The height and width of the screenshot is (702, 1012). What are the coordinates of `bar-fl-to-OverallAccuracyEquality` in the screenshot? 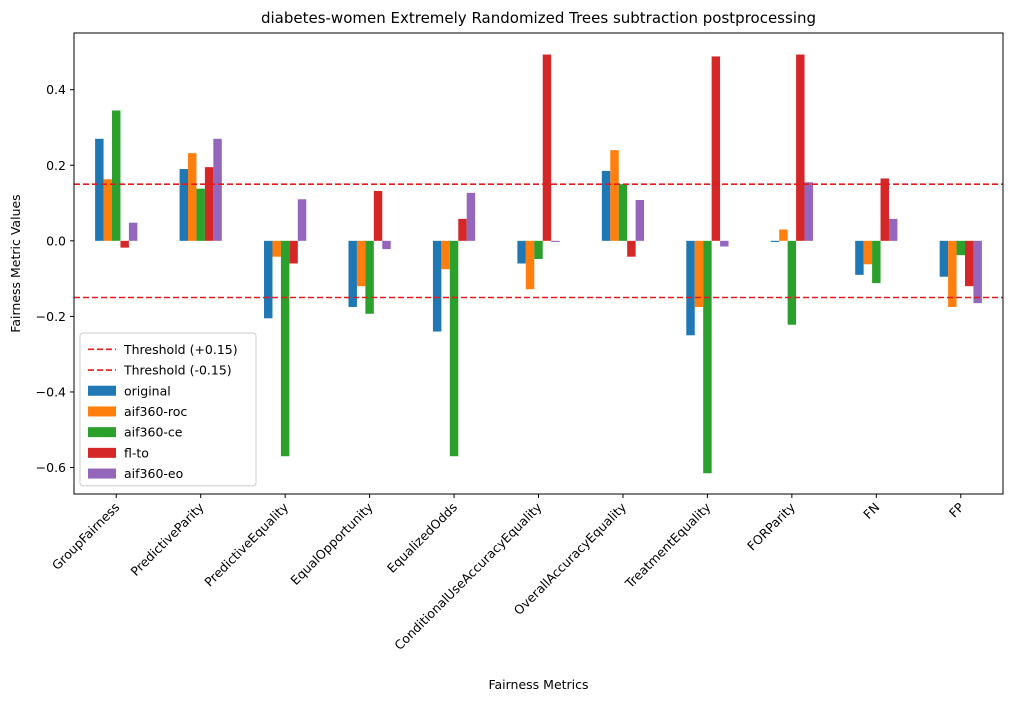 It's located at (631, 248).